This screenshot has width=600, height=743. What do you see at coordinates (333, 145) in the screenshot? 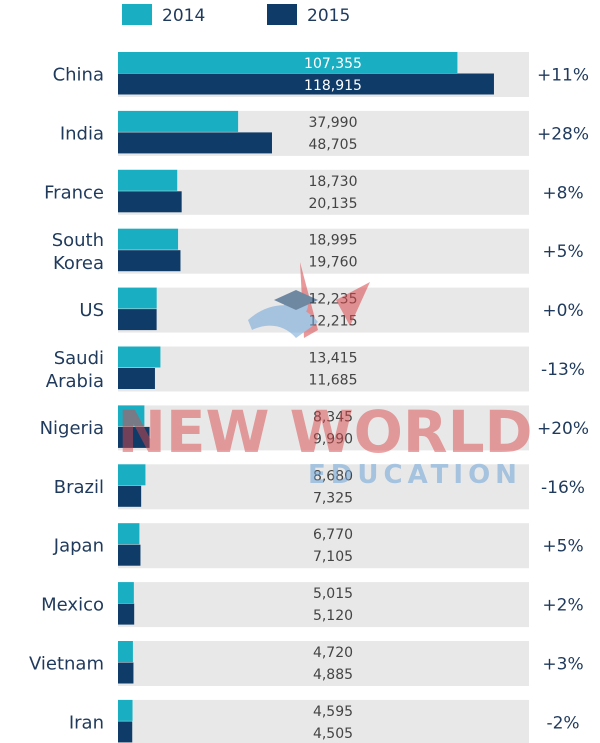
I see `value-label-2015: 48,705` at bounding box center [333, 145].